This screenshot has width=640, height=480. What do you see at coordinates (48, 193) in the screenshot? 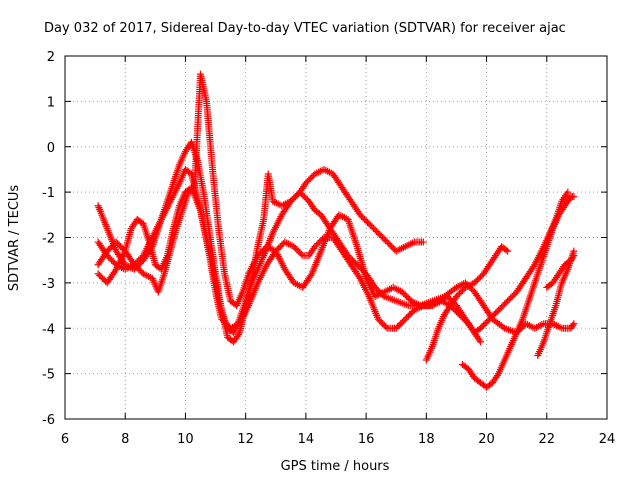
I see `y-tick-label: -1` at bounding box center [48, 193].